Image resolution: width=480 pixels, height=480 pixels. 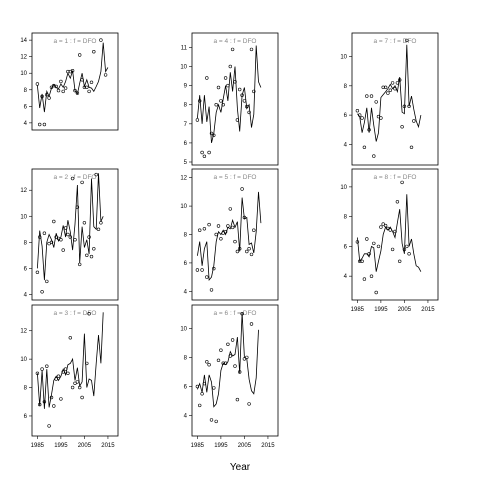 I want to click on y-tick-label: 14, so click(x=23, y=41).